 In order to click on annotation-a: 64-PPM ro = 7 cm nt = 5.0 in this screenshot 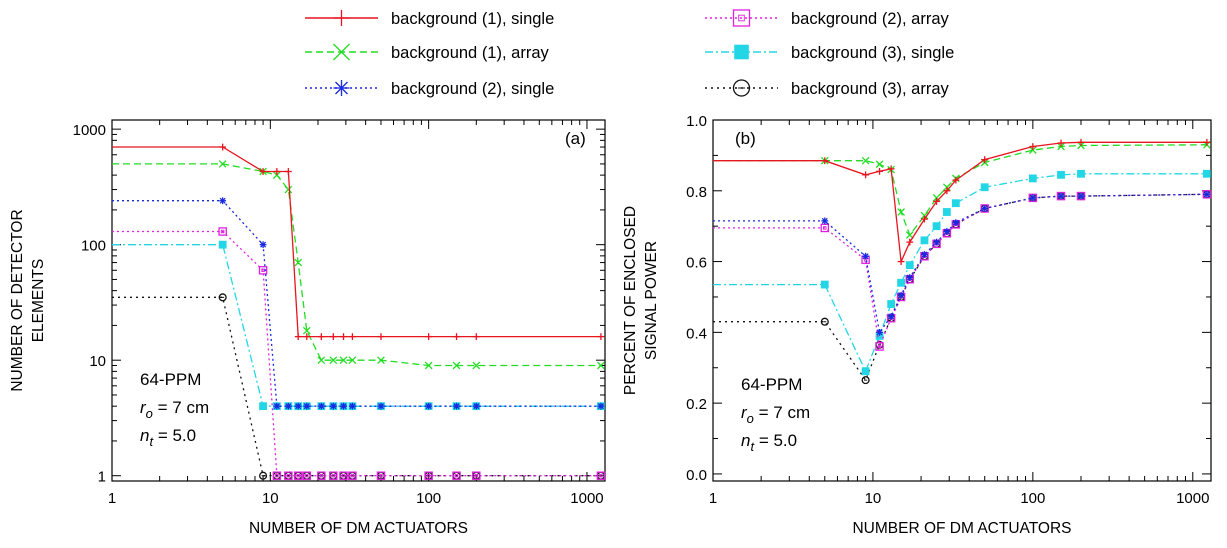, I will do `click(174, 409)`.